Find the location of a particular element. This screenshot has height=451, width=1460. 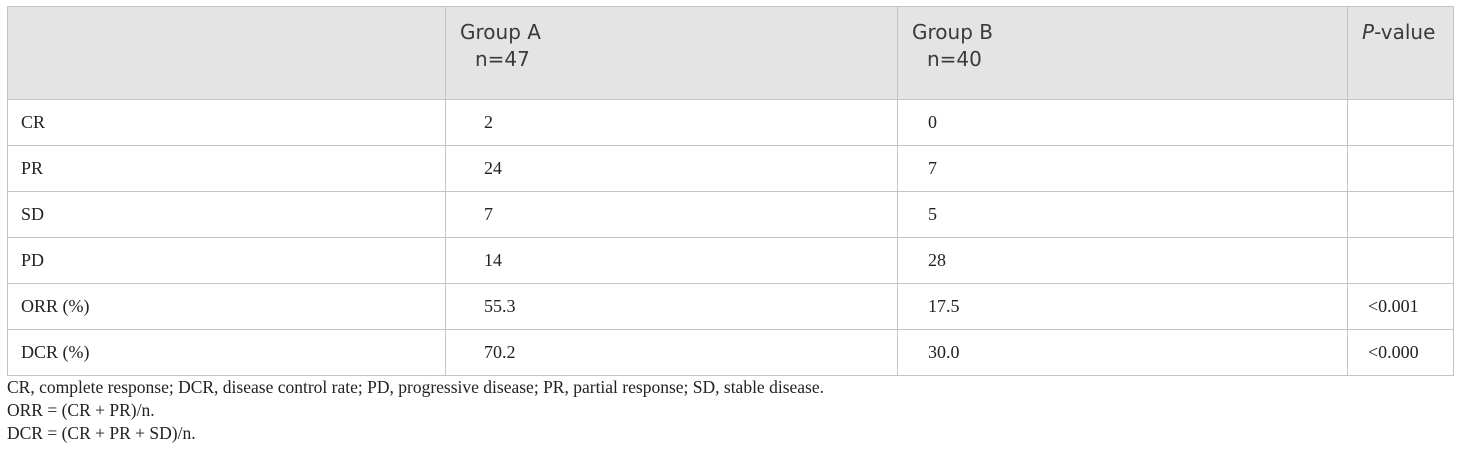

row-label: DCR (%) is located at coordinates (226, 352).